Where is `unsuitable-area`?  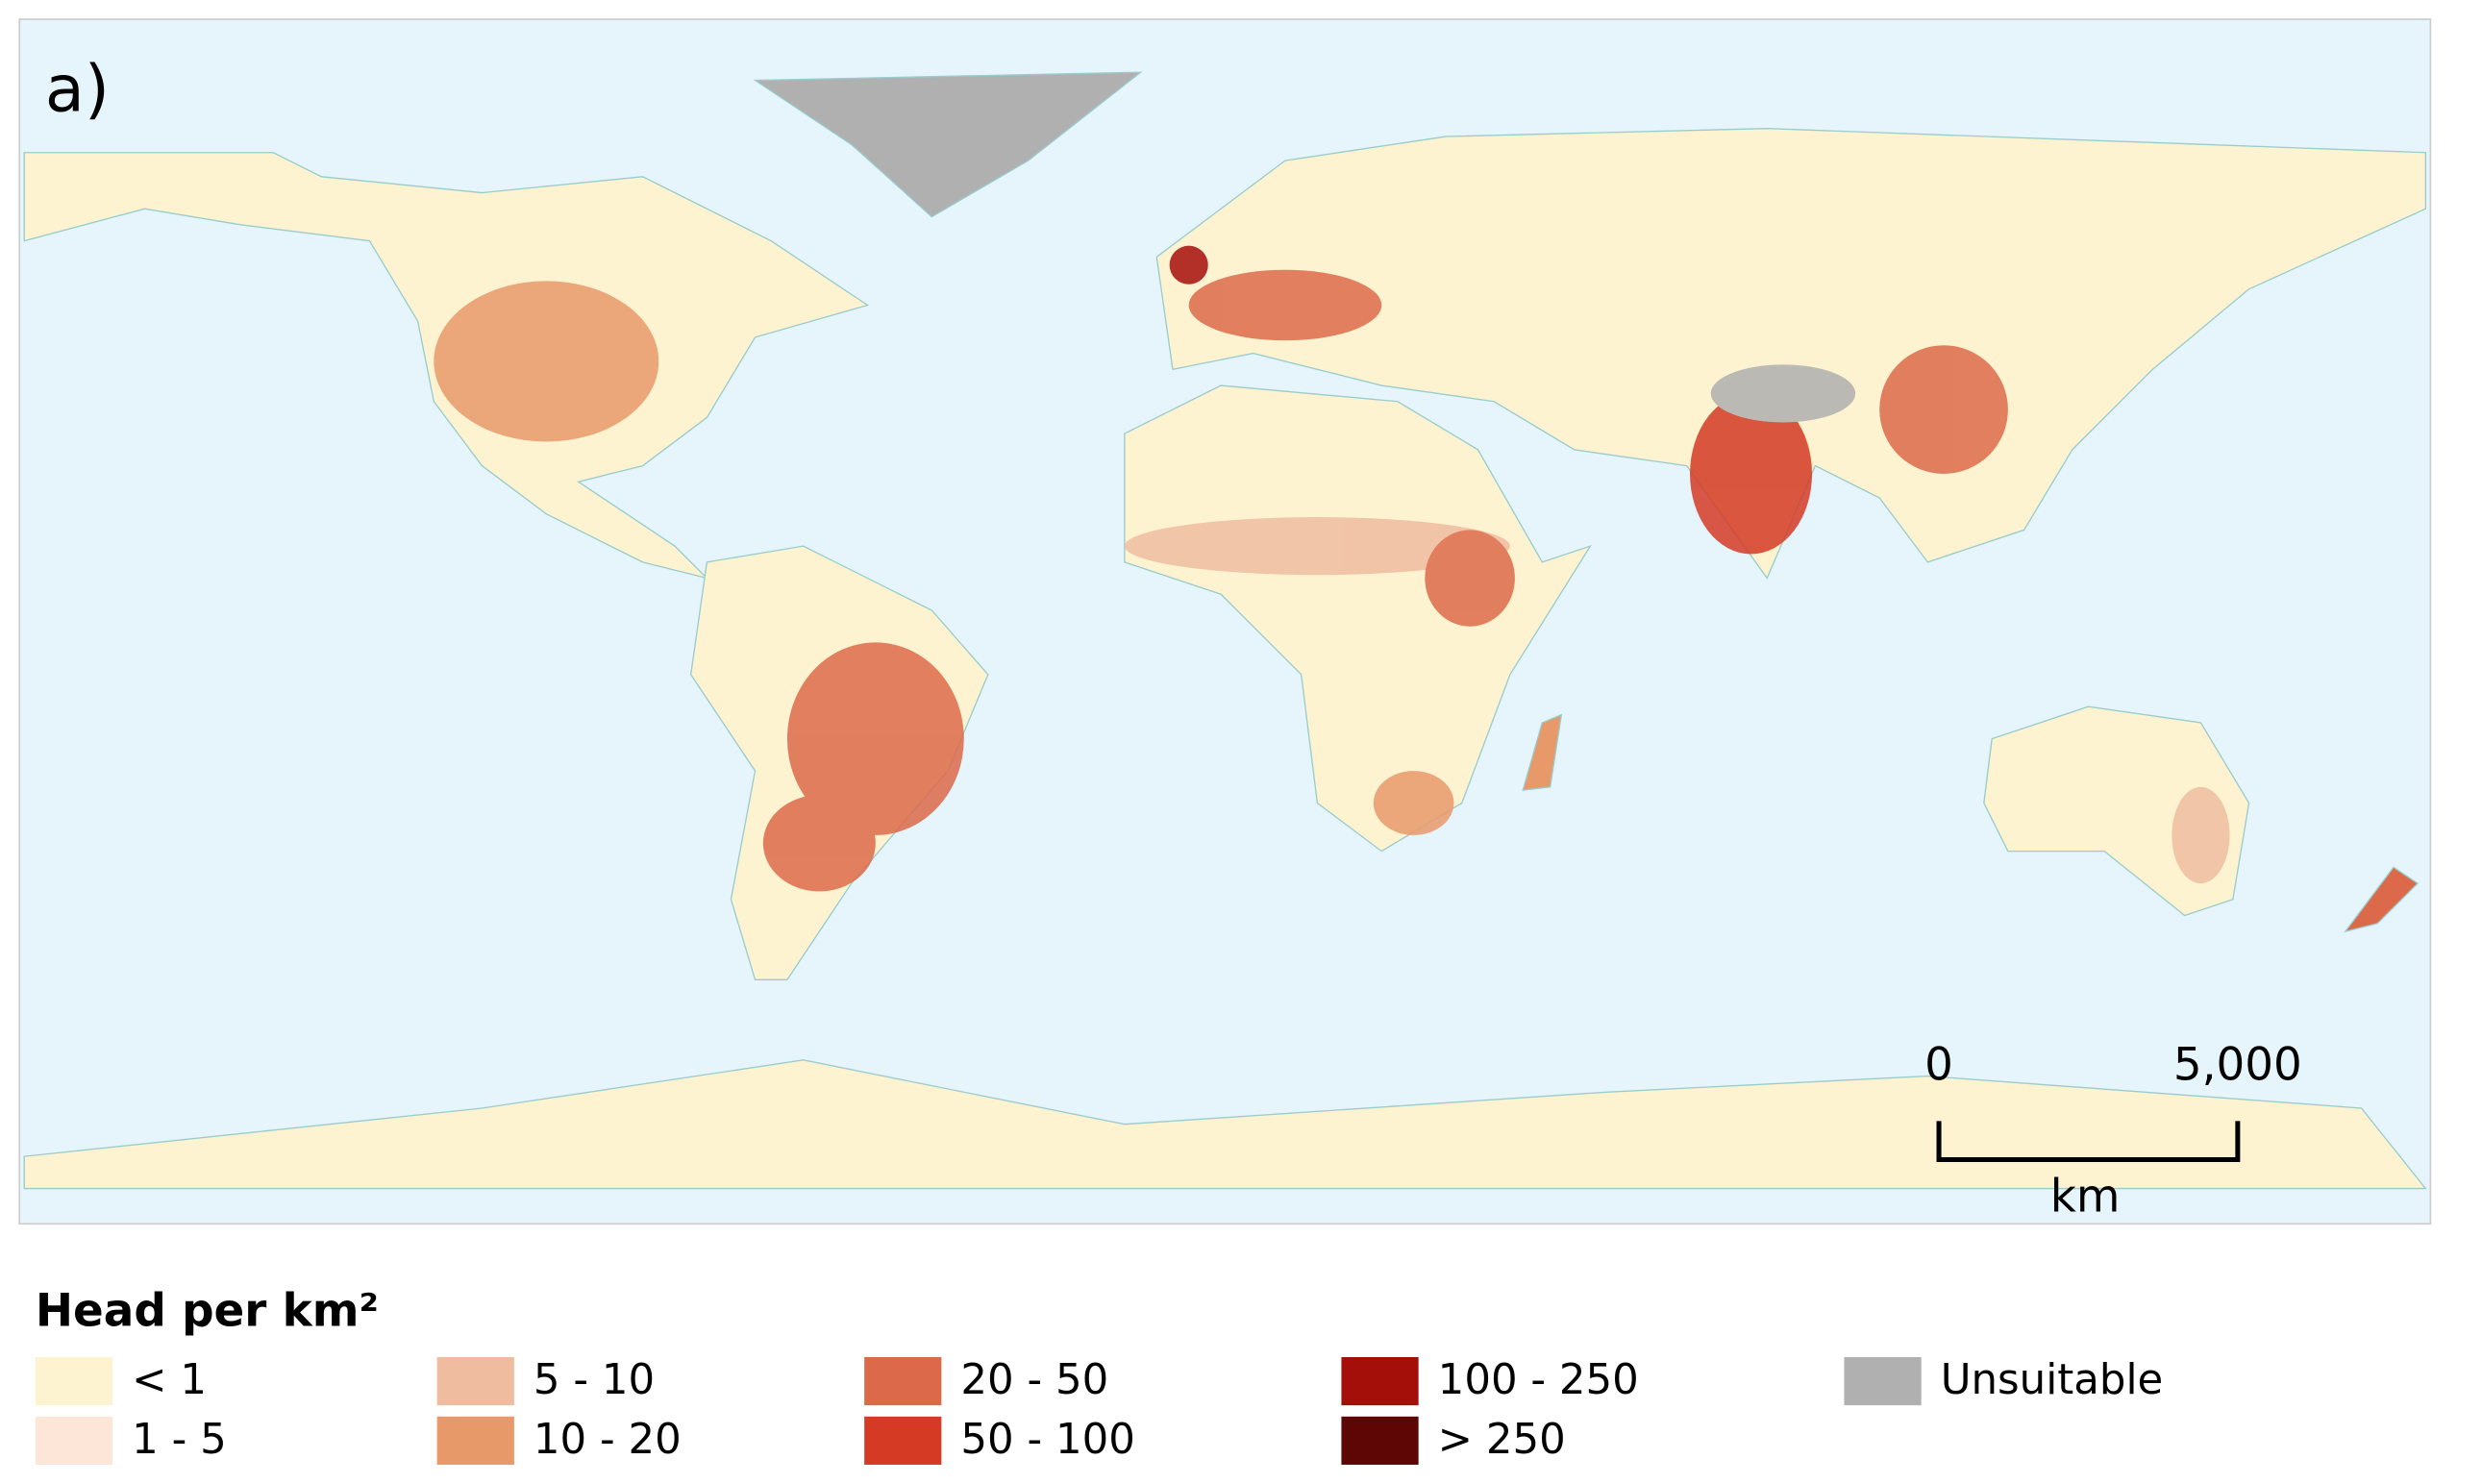
unsuitable-area is located at coordinates (1783, 393).